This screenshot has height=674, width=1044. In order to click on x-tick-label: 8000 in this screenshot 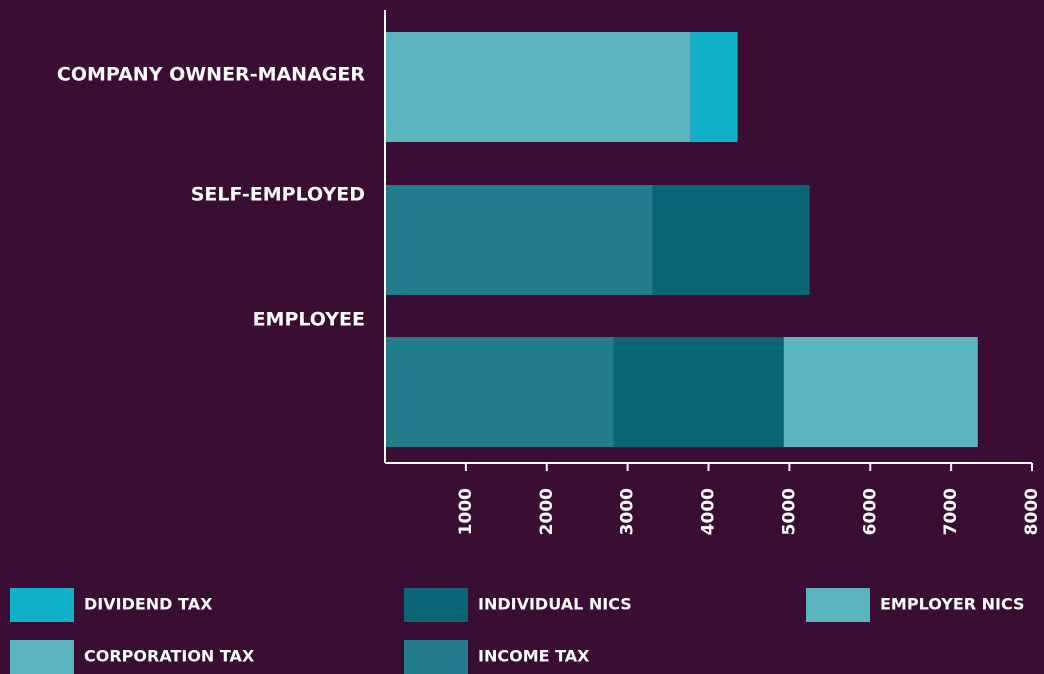, I will do `click(1032, 511)`.